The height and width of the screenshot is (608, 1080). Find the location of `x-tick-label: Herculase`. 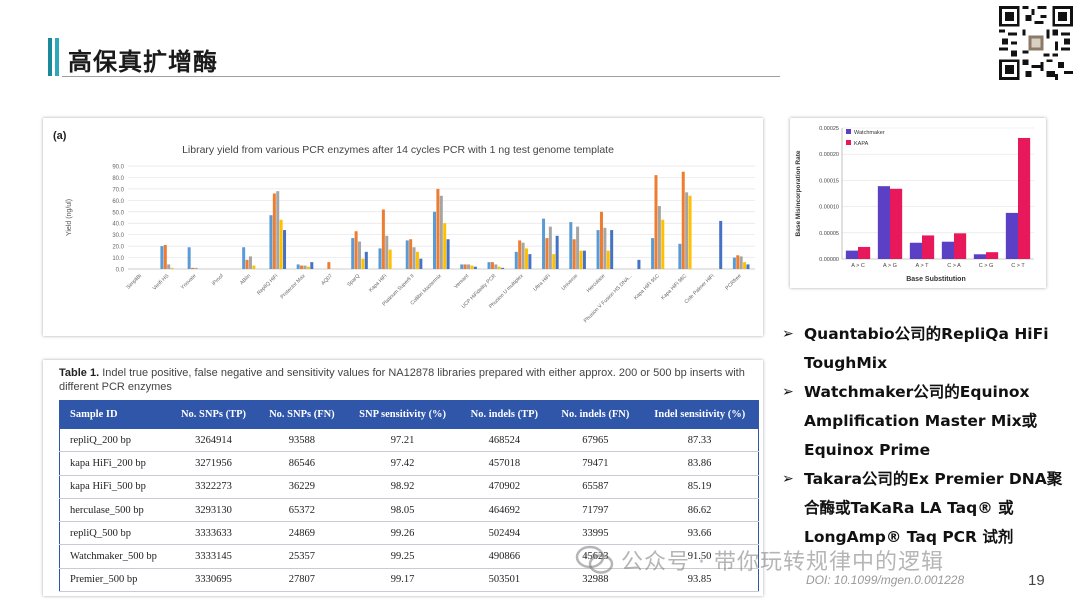

x-tick-label: Herculase is located at coordinates (596, 283).